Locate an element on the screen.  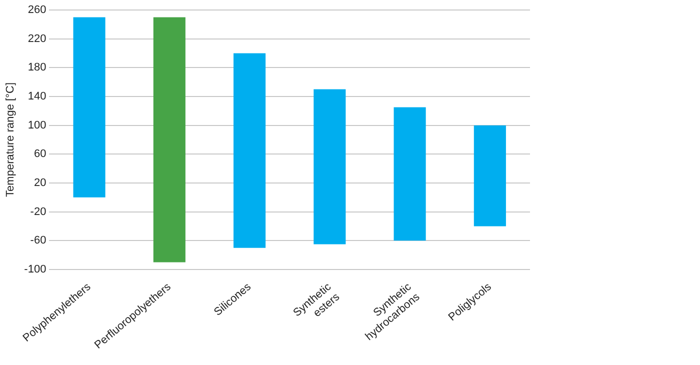
y-tick-label: 180 is located at coordinates (37, 68).